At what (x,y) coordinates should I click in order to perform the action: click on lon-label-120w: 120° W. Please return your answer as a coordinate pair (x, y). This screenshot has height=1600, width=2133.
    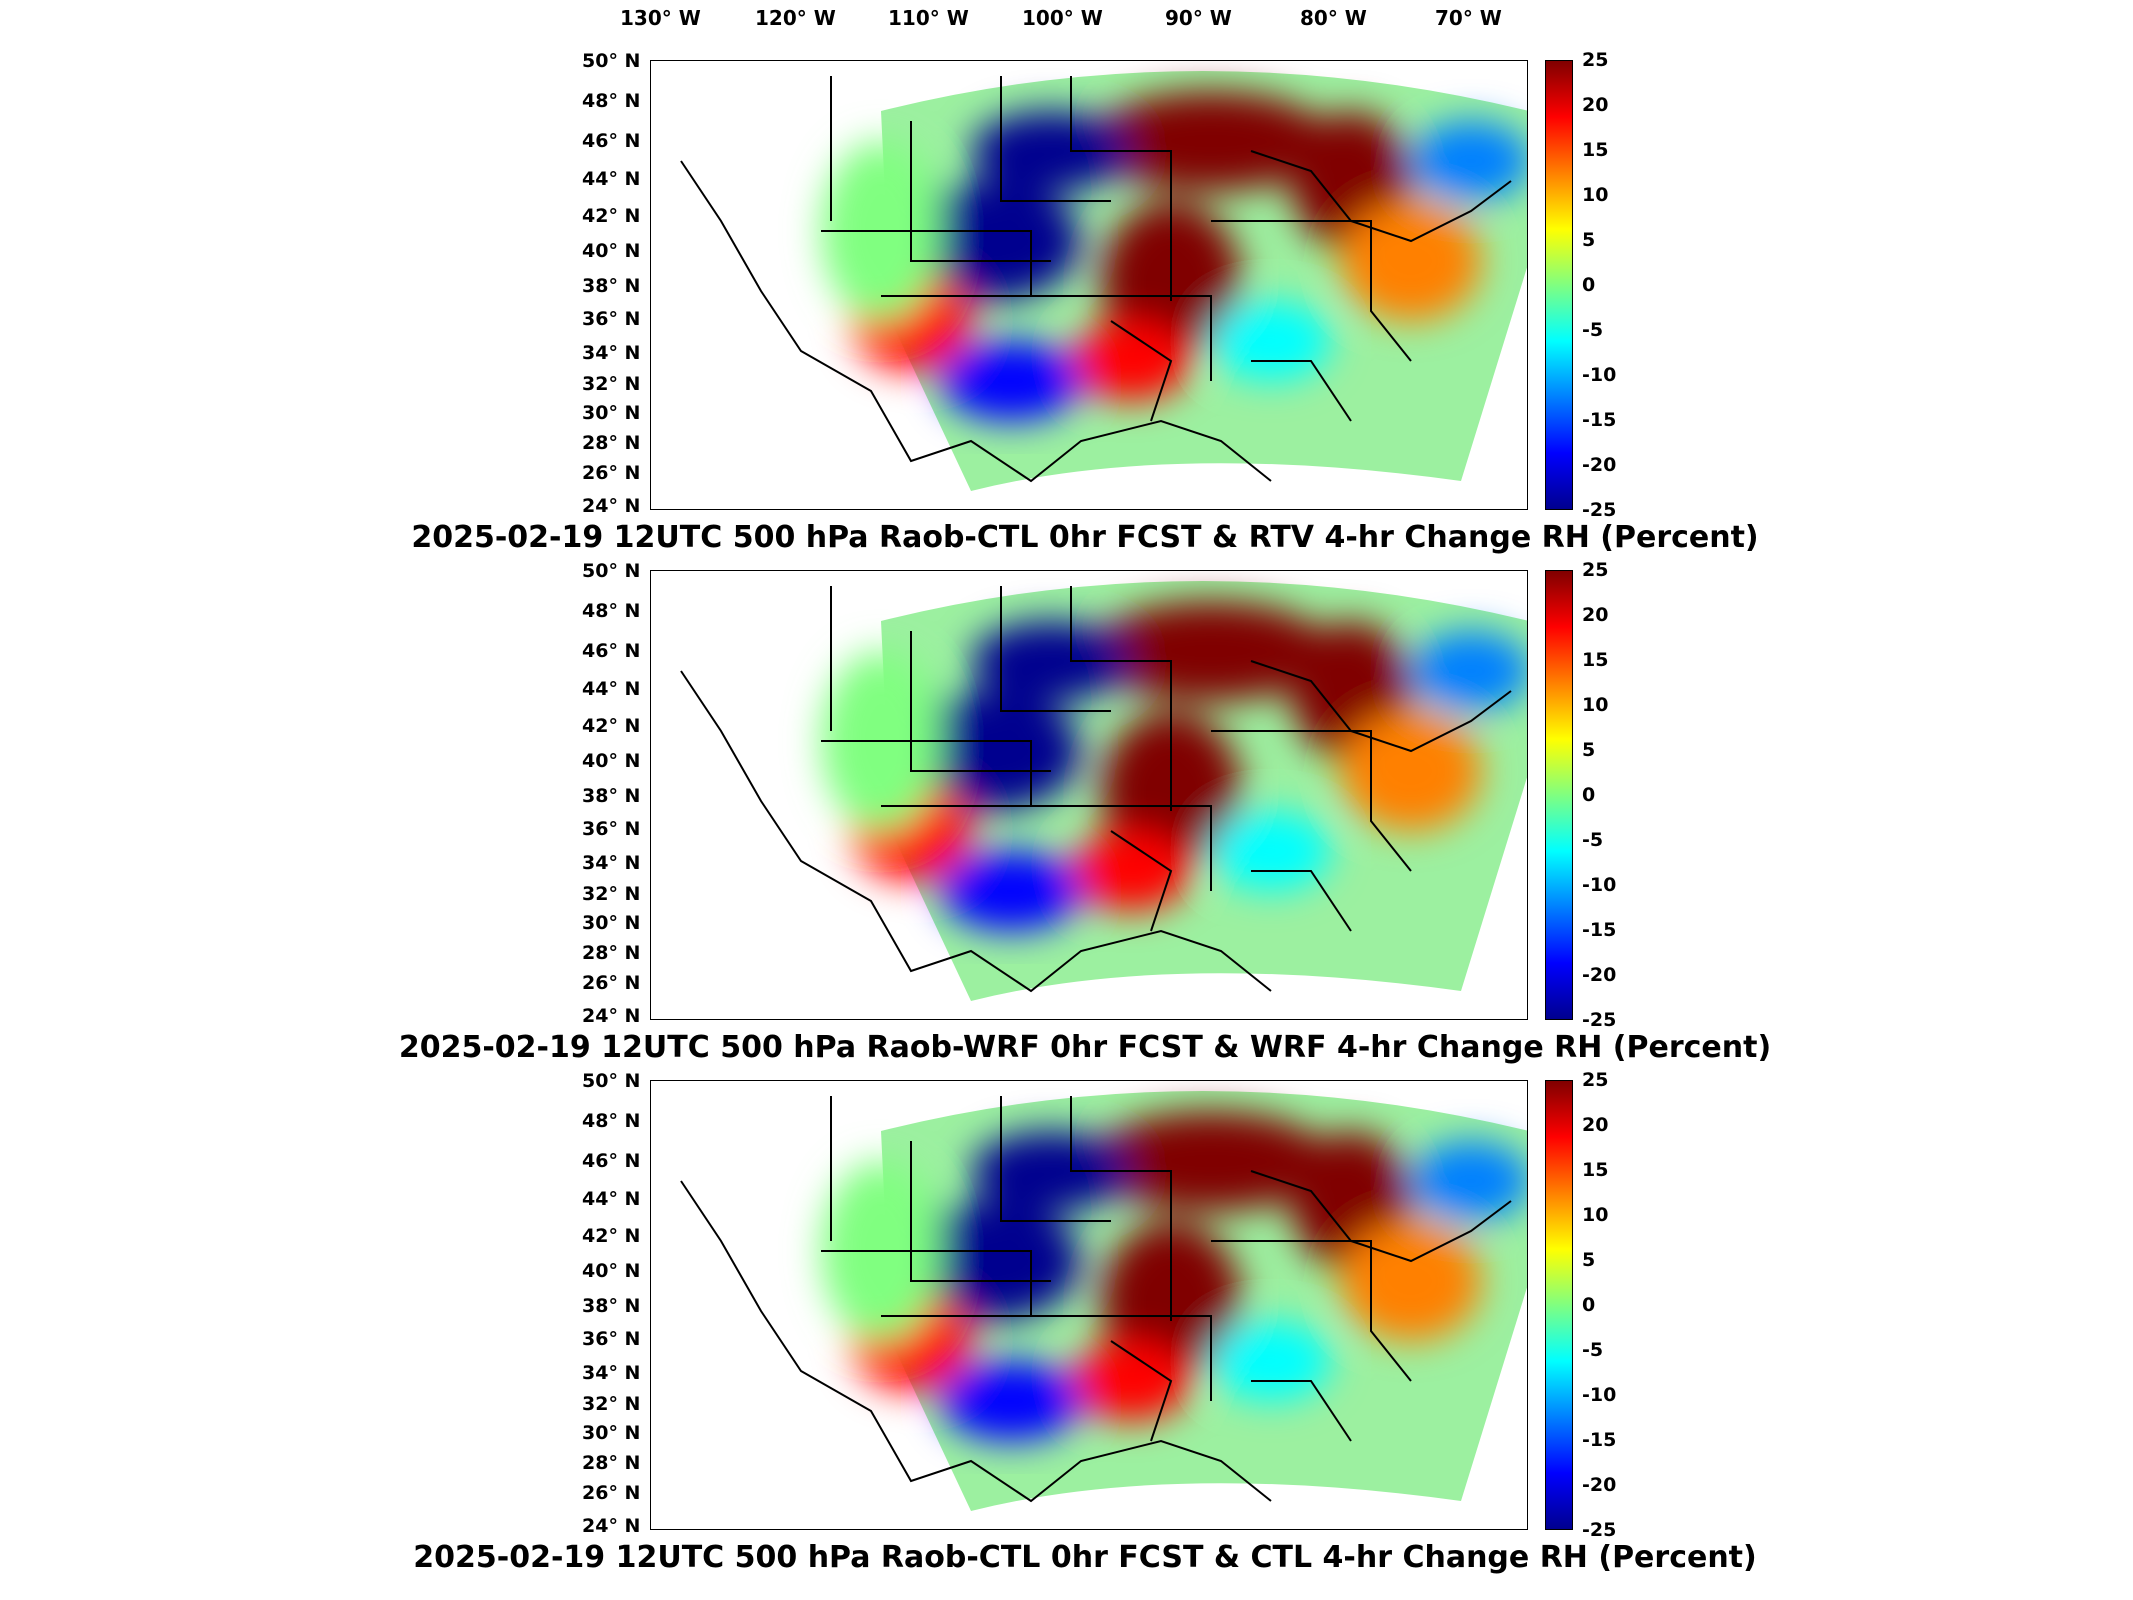
    Looking at the image, I should click on (795, 18).